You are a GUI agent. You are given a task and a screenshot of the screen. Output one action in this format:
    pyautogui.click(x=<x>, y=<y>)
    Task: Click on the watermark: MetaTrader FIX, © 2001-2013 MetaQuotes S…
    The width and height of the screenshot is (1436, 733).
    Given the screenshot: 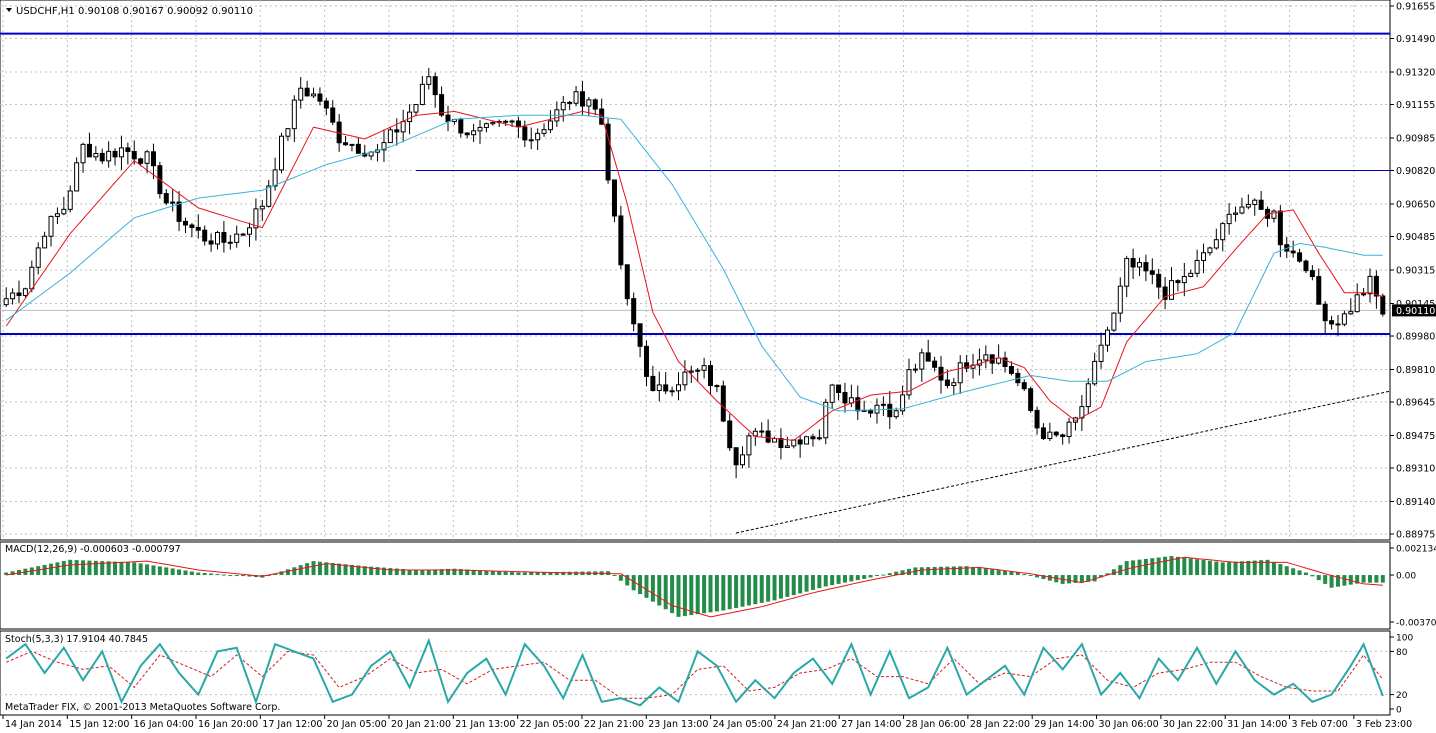 What is the action you would take?
    pyautogui.click(x=142, y=707)
    